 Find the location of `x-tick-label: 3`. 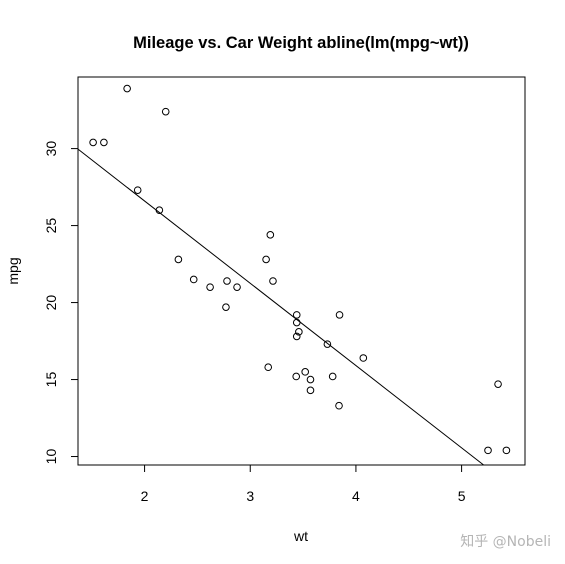

x-tick-label: 3 is located at coordinates (250, 496).